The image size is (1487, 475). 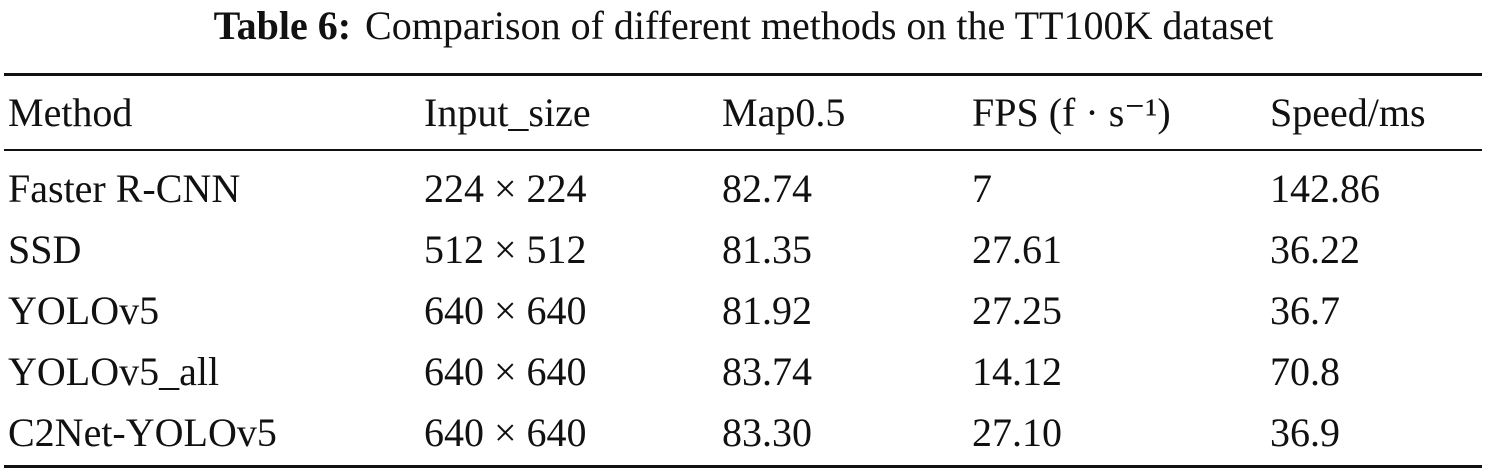 What do you see at coordinates (767, 371) in the screenshot?
I see `cell: 83.74` at bounding box center [767, 371].